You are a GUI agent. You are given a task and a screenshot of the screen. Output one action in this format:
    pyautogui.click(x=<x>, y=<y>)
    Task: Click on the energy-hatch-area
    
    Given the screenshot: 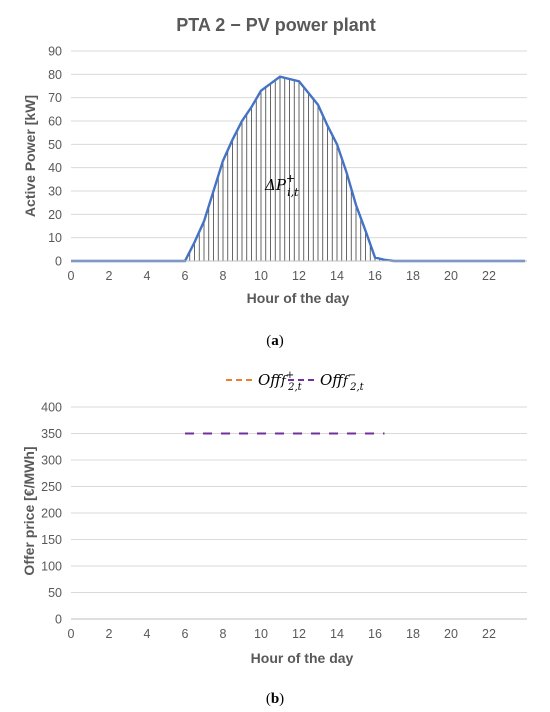 What is the action you would take?
    pyautogui.click(x=285, y=168)
    